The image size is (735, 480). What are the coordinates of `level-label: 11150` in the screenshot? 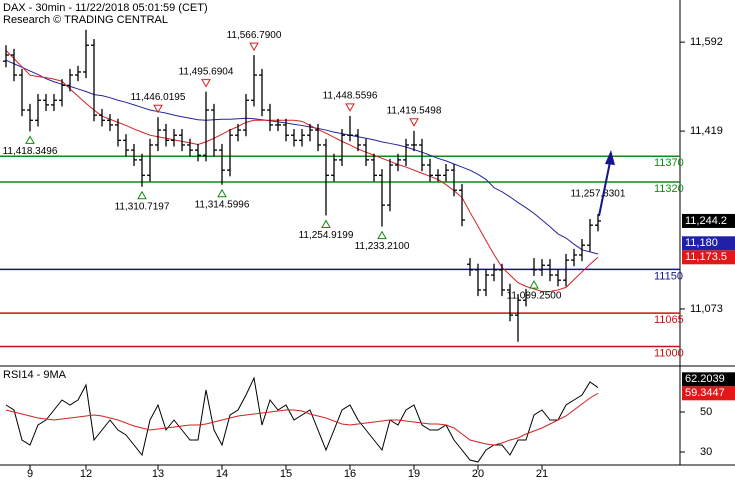 It's located at (668, 276).